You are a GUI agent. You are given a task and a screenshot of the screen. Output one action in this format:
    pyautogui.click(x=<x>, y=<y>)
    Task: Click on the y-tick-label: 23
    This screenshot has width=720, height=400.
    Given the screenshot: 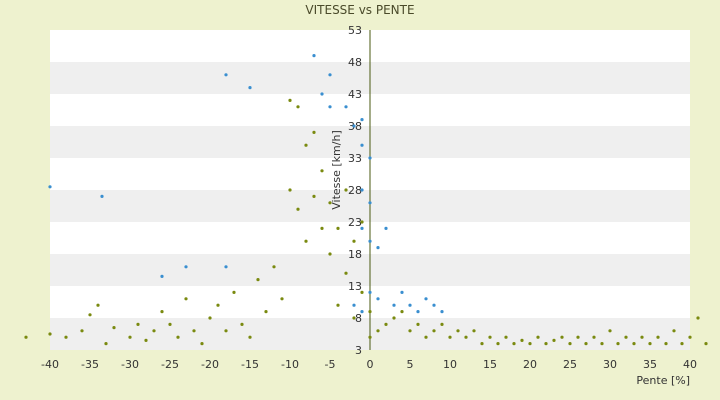 What is the action you would take?
    pyautogui.click(x=355, y=222)
    